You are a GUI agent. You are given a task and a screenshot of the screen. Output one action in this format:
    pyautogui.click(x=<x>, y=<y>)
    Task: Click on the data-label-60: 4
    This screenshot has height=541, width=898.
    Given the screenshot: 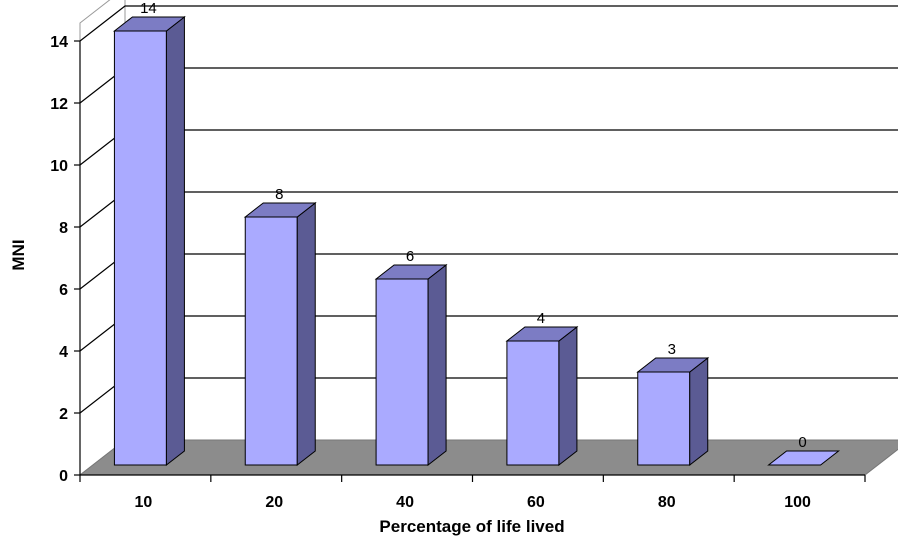 What is the action you would take?
    pyautogui.click(x=541, y=318)
    